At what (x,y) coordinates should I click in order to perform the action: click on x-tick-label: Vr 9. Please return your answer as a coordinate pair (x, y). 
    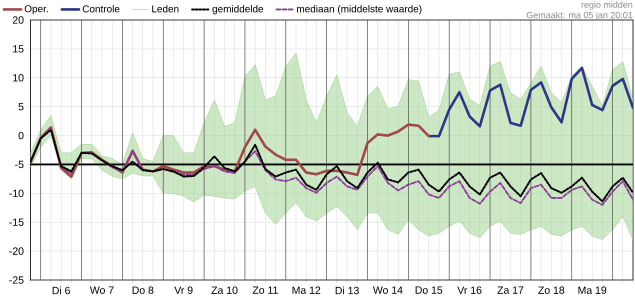
    Looking at the image, I should click on (183, 290).